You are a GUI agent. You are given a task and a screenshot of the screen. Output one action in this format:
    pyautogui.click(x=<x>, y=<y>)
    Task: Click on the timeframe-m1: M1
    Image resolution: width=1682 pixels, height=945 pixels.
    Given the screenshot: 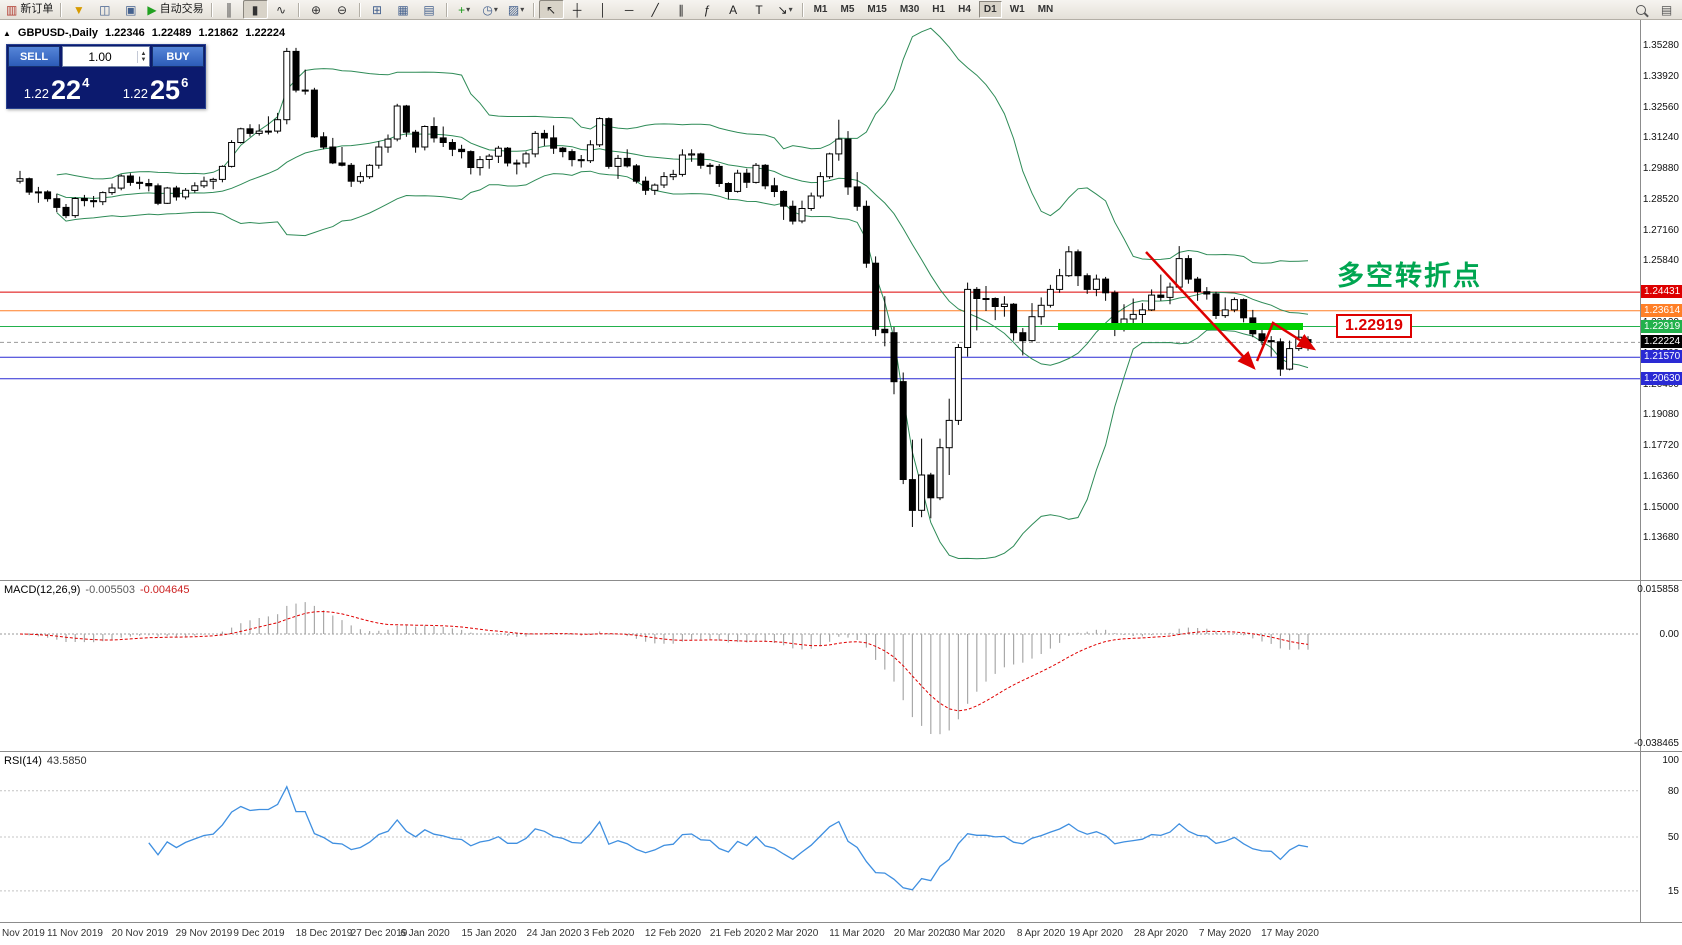 What is the action you would take?
    pyautogui.click(x=820, y=9)
    